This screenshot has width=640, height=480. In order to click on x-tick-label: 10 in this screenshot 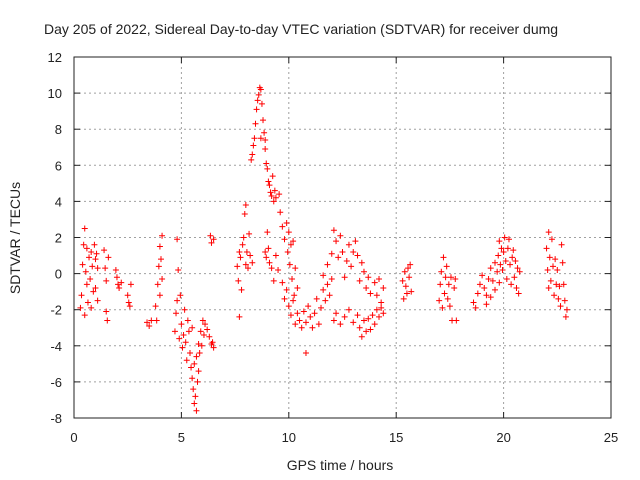, I will do `click(289, 437)`.